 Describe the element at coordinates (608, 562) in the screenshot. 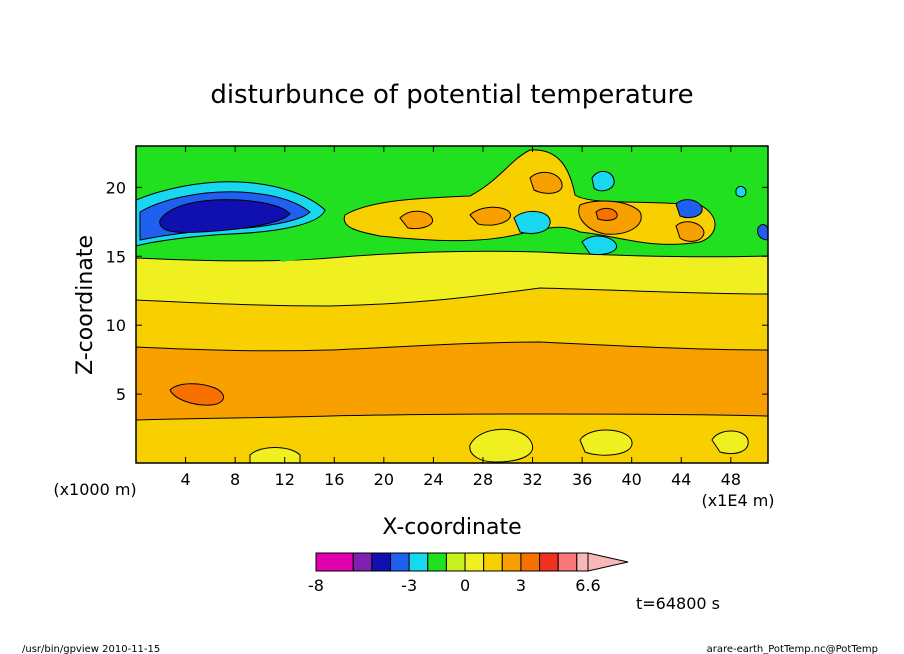

I see `colorbar-extend-arrow` at that location.